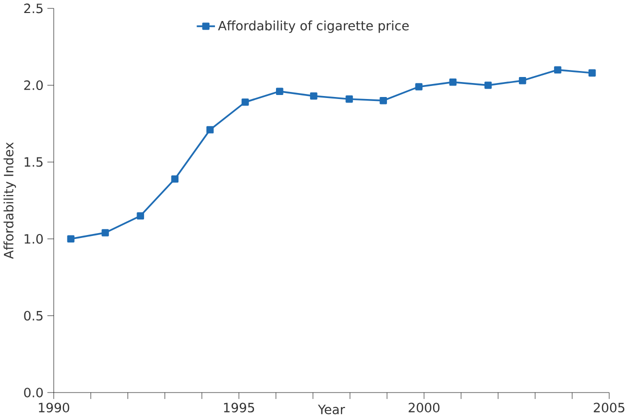 The image size is (629, 418). Describe the element at coordinates (33, 85) in the screenshot. I see `y-tick-label: 2.0` at that location.